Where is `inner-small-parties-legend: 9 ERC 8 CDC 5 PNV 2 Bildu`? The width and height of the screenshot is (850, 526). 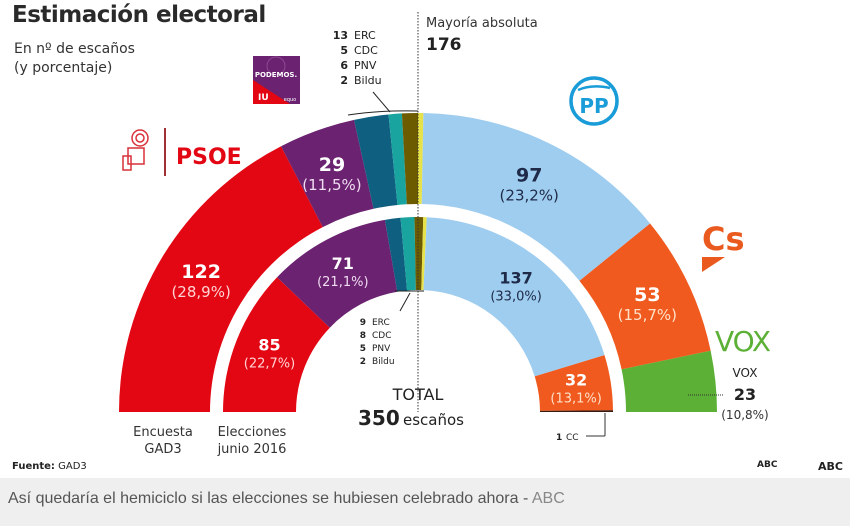
inner-small-parties-legend: 9 ERC 8 CDC 5 PNV 2 Bildu is located at coordinates (377, 342).